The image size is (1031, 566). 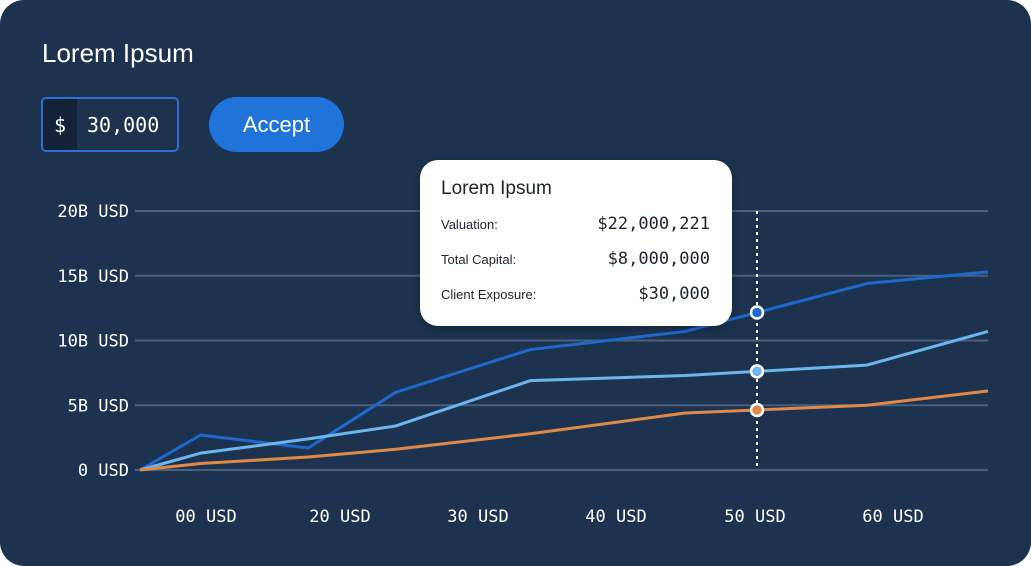 What do you see at coordinates (477, 517) in the screenshot?
I see `x-tick-label: 30 USD` at bounding box center [477, 517].